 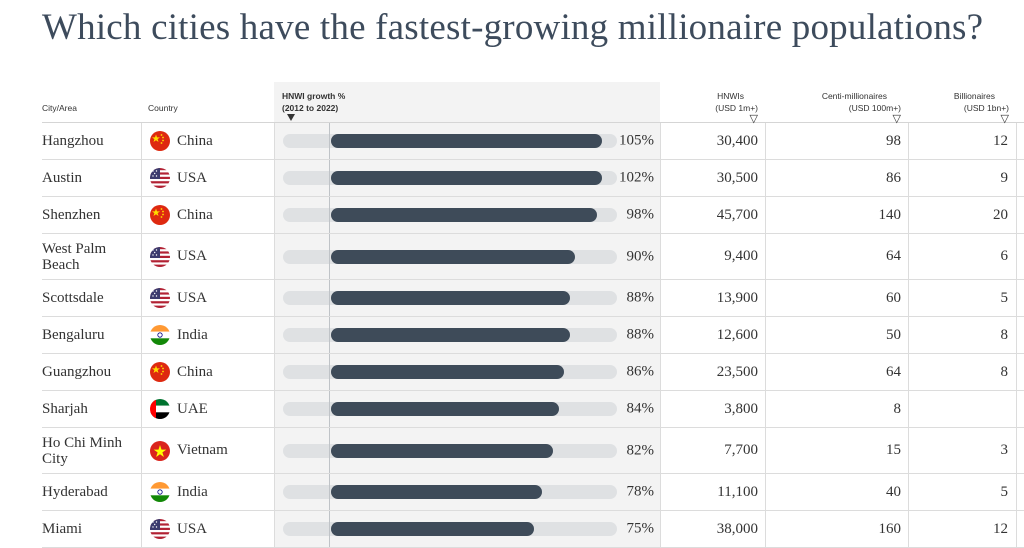 I want to click on hnwi-cell: 23,500, so click(x=712, y=372).